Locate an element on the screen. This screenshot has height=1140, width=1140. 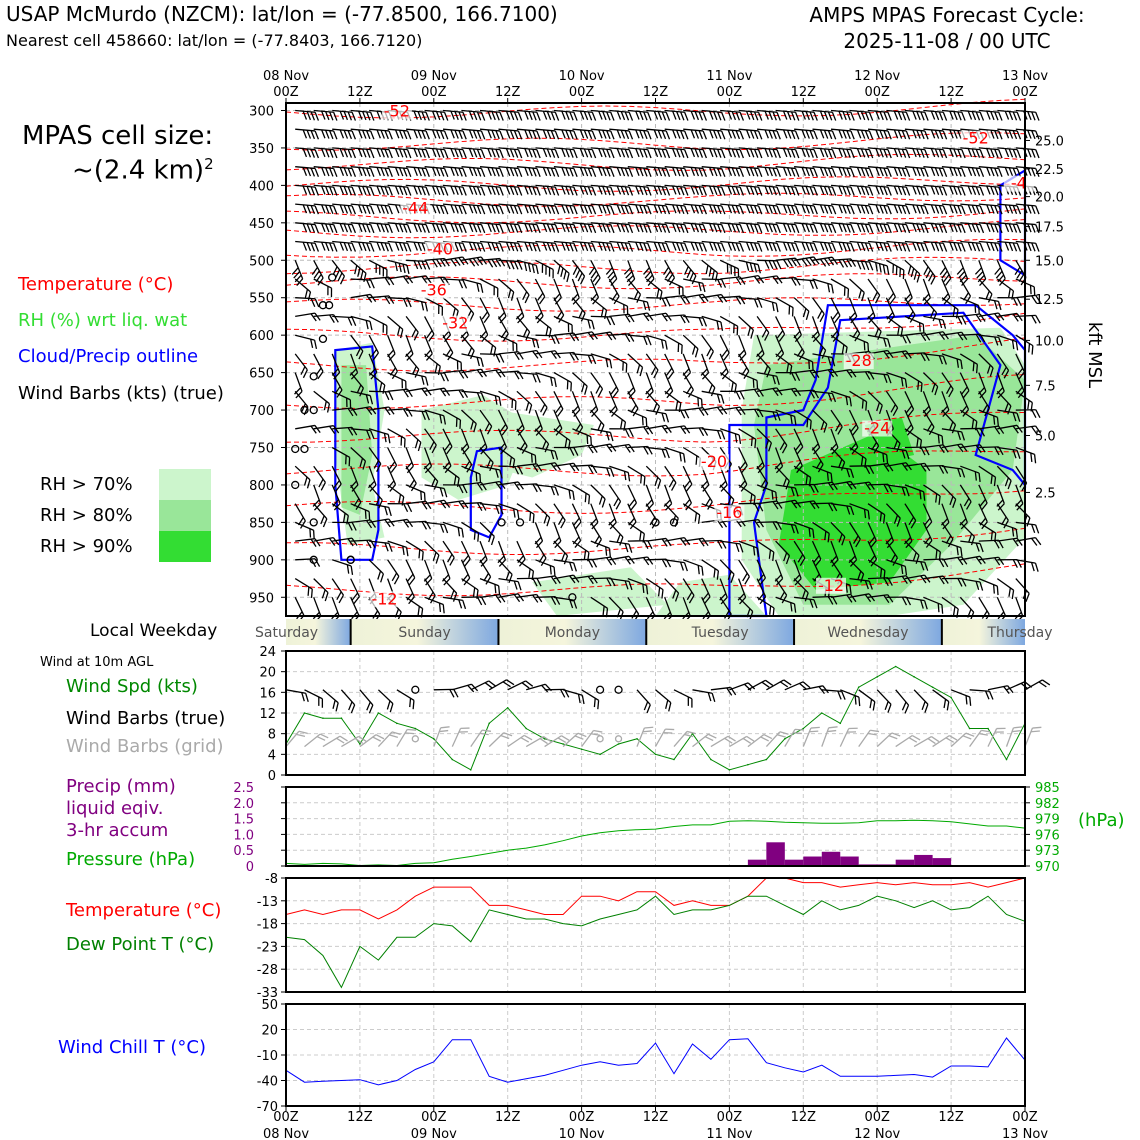
legend-pressure: Pressure (hPa) is located at coordinates (131, 859).